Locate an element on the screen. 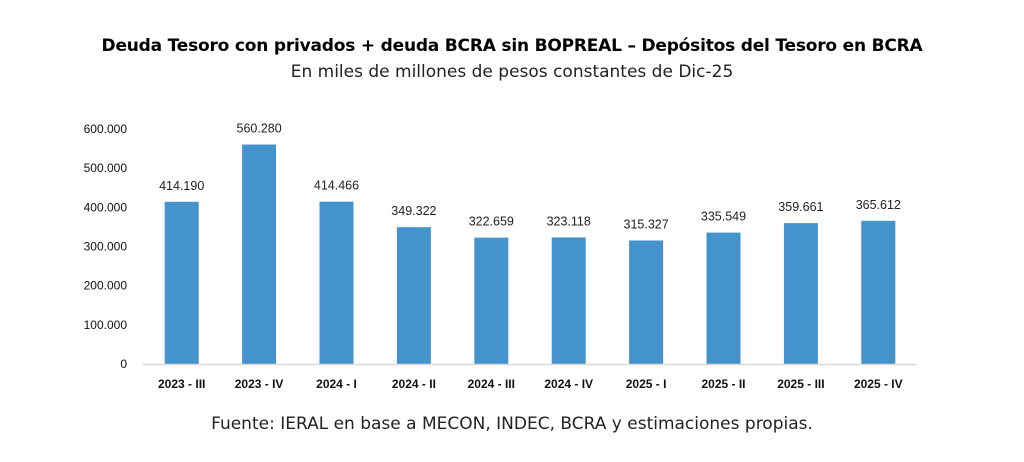 The height and width of the screenshot is (462, 1024). x-tick-label: 2025 - IV is located at coordinates (878, 384).